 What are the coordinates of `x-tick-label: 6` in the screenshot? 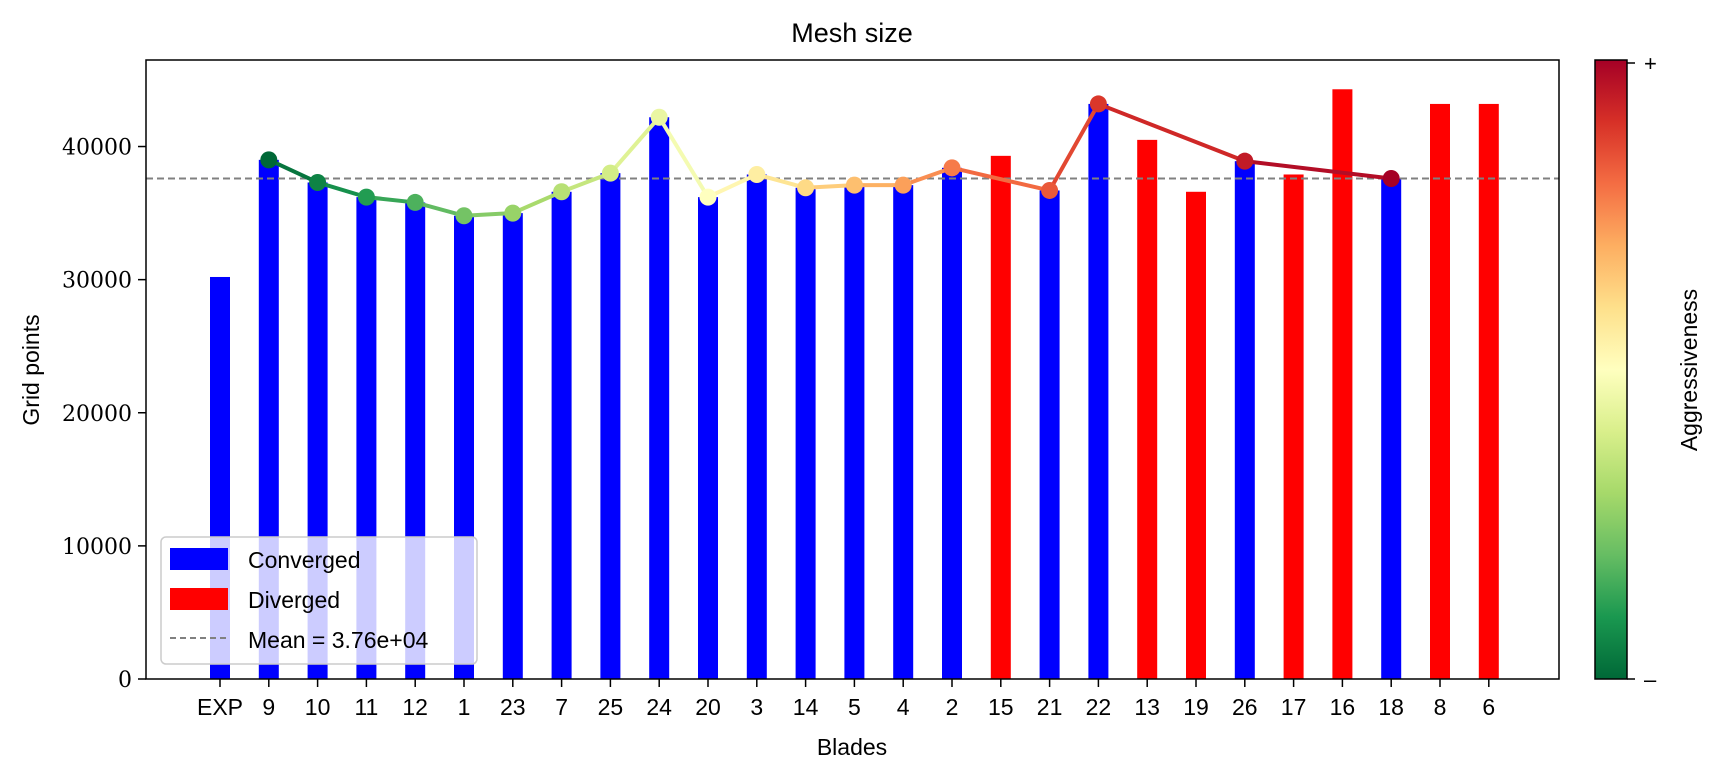 It's located at (1488, 707).